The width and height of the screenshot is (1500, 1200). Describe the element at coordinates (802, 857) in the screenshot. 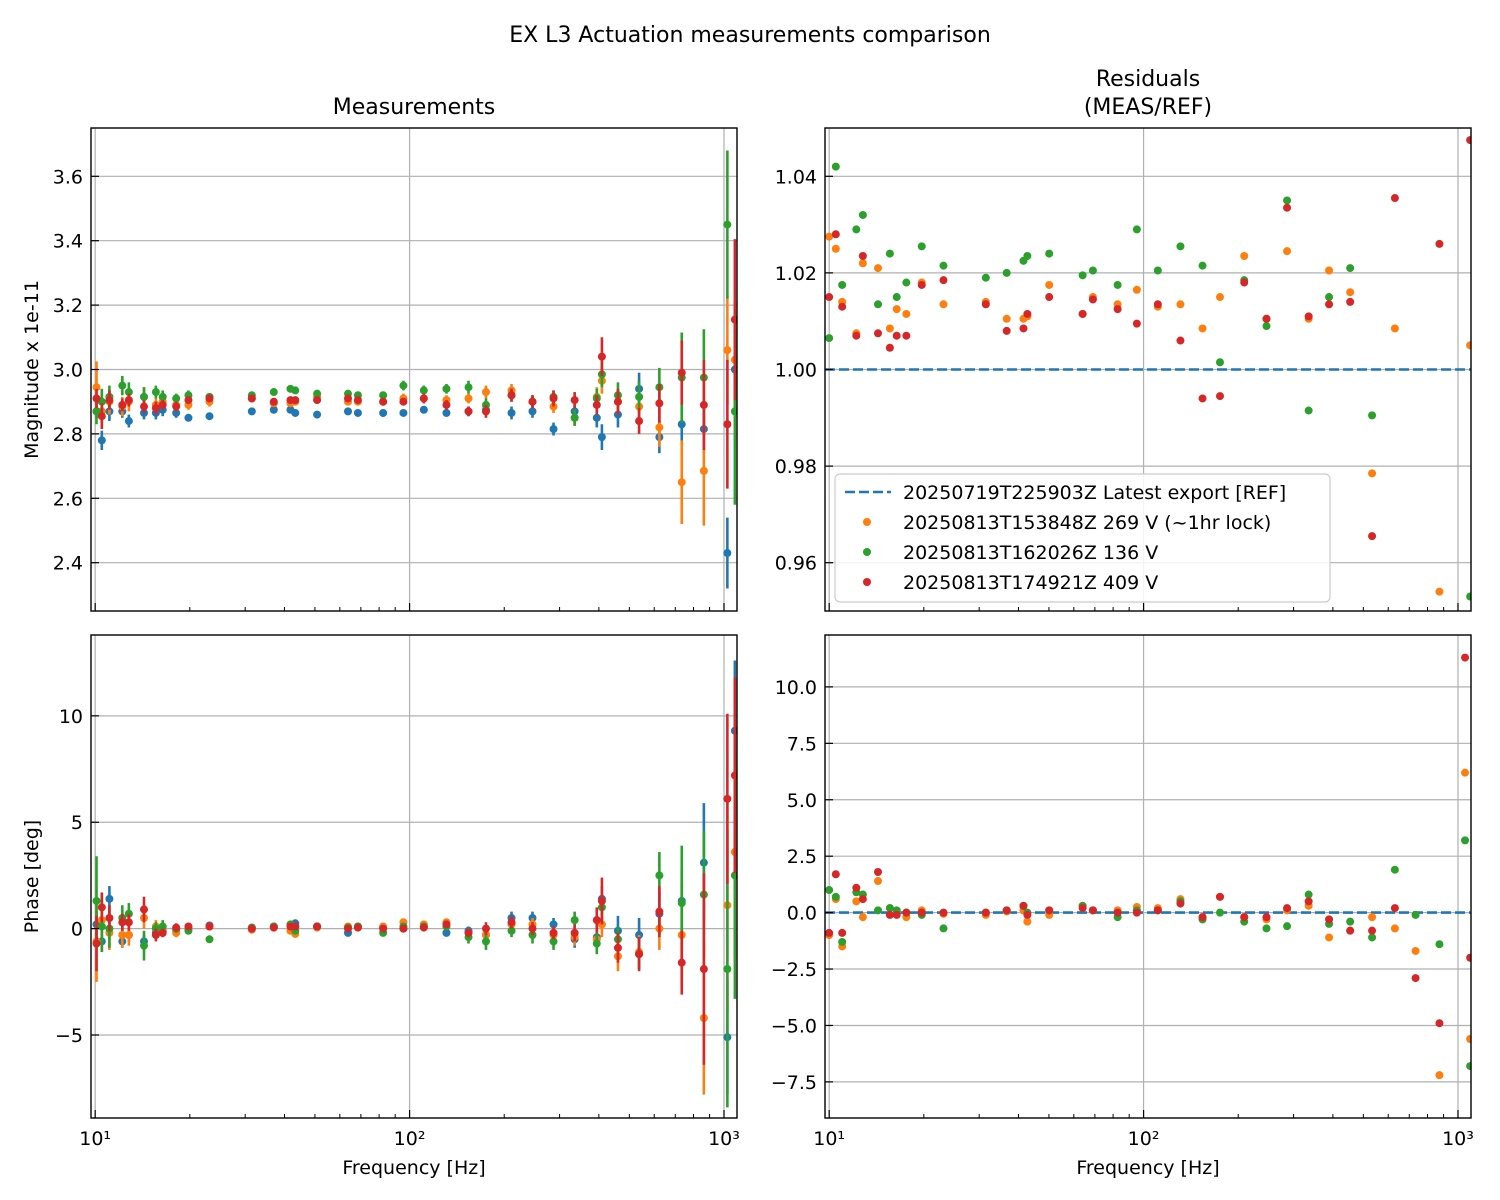

I see `y-tick-label: 2.5` at that location.